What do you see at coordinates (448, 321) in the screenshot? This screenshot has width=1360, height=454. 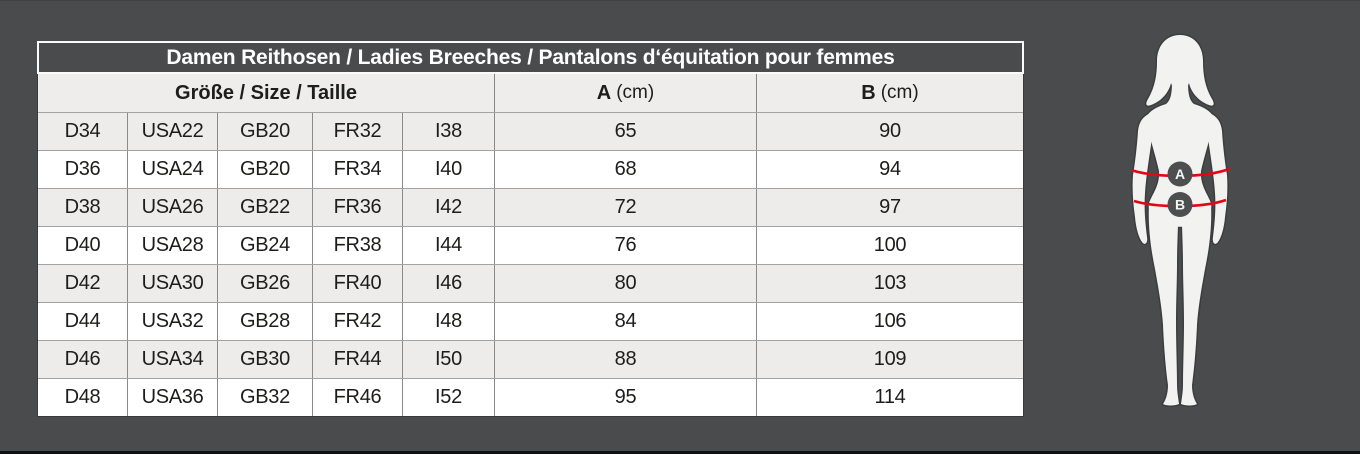 I see `size-it: I48` at bounding box center [448, 321].